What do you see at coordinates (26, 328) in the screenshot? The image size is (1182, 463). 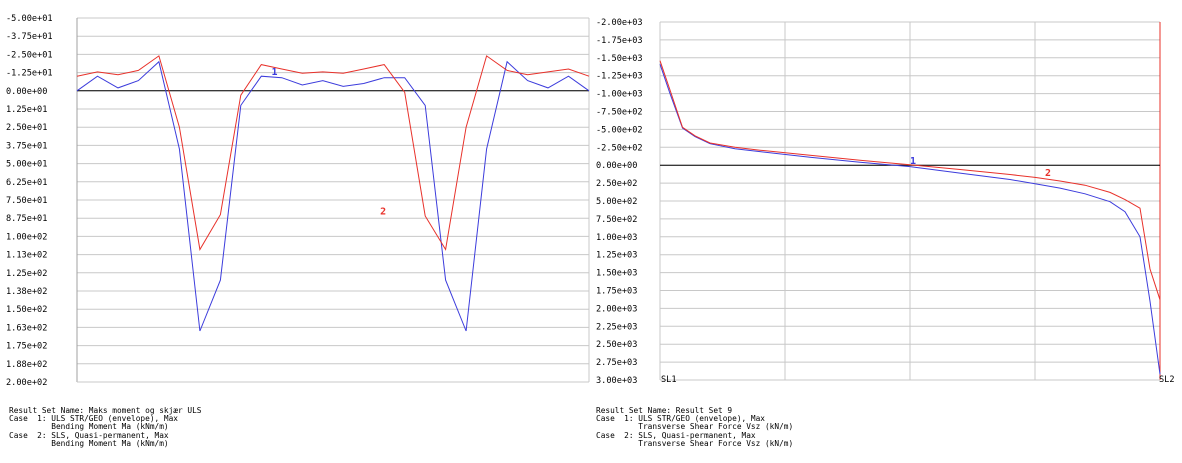 I see `y-tick-label: 1.63e+02` at bounding box center [26, 328].